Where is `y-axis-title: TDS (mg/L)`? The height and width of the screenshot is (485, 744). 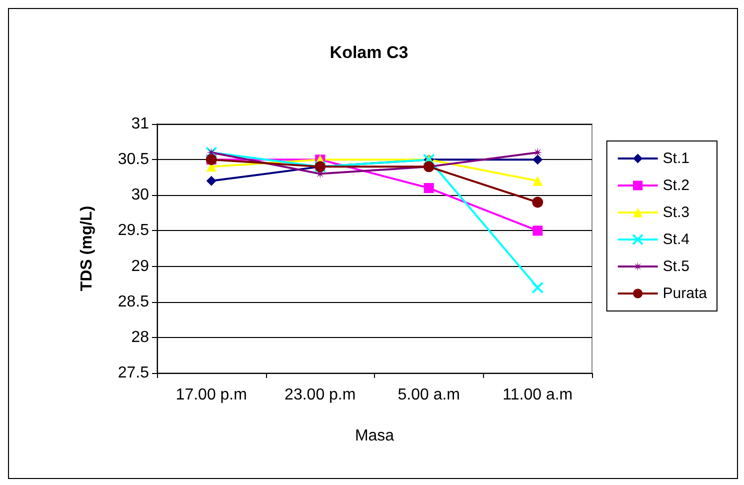 y-axis-title: TDS (mg/L) is located at coordinates (87, 249).